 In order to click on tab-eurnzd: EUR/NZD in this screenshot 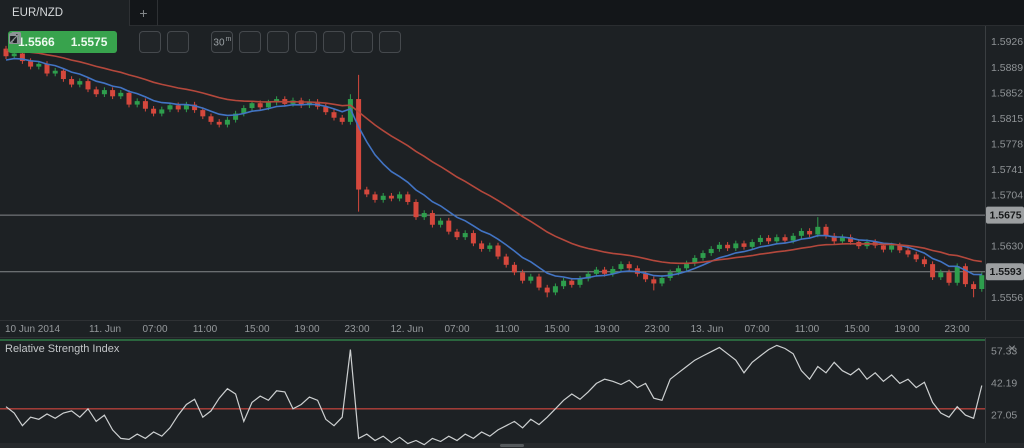, I will do `click(65, 13)`.